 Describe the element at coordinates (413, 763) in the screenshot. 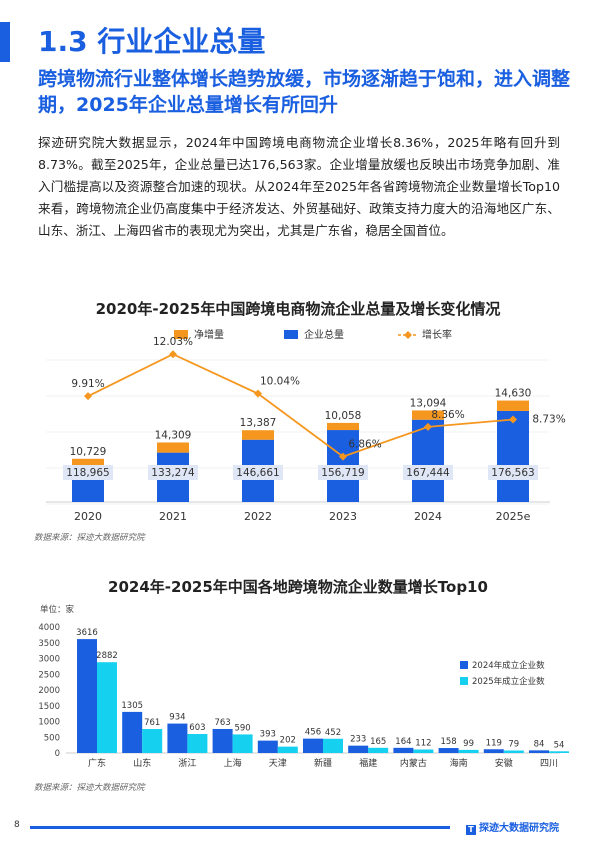

I see `x-tick-内蒙古: 内蒙古` at that location.